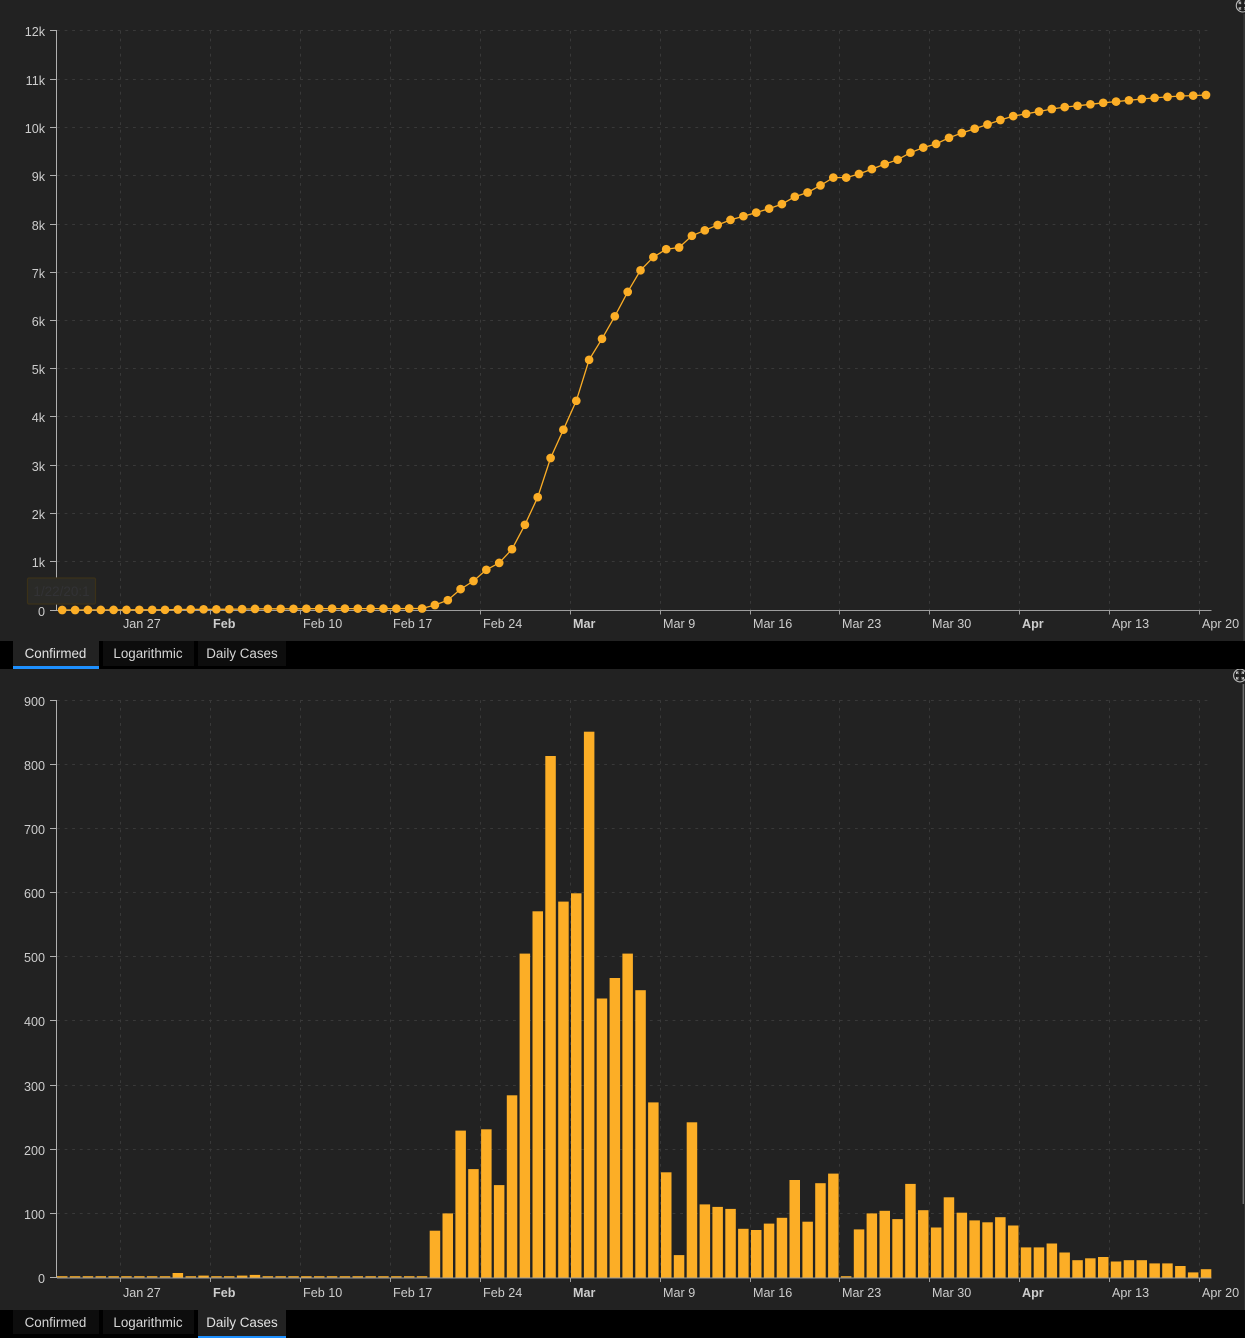  Describe the element at coordinates (34, 958) in the screenshot. I see `svg-text: 500` at that location.